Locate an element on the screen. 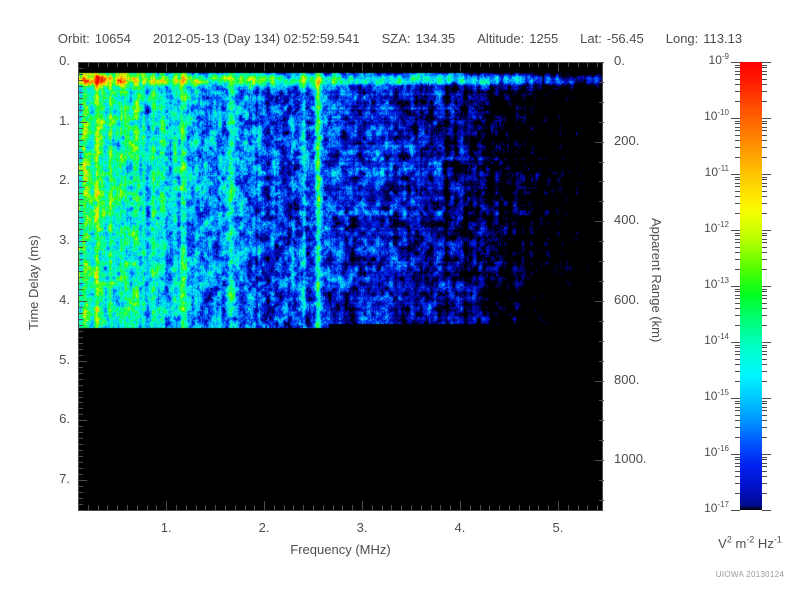 The image size is (800, 600). y2-major-tick is located at coordinates (599, 62).